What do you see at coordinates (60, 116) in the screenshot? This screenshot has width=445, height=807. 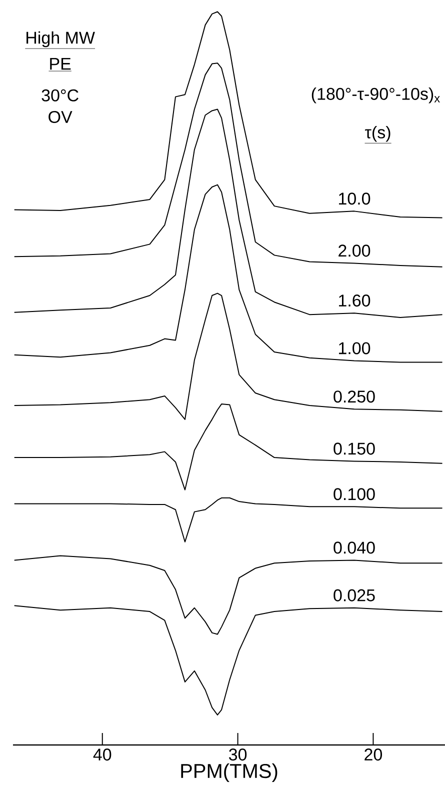 I see `annotation: OV` at bounding box center [60, 116].